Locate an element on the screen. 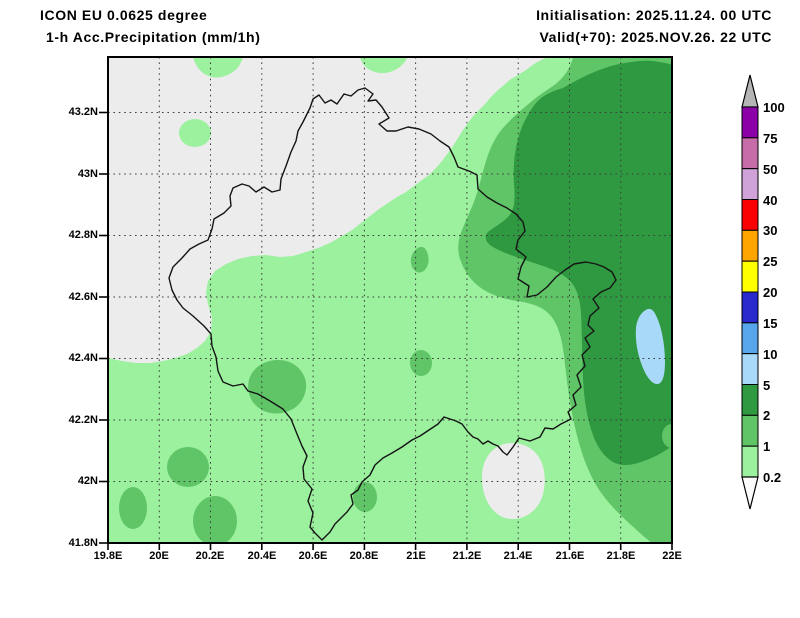 The height and width of the screenshot is (618, 800). precip-spot-5-10mm is located at coordinates (650, 346).